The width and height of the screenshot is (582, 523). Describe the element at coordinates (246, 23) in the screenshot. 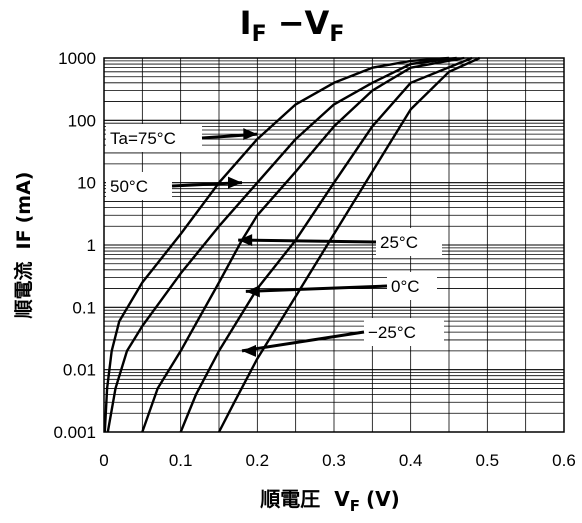

I see `title-main: I` at that location.